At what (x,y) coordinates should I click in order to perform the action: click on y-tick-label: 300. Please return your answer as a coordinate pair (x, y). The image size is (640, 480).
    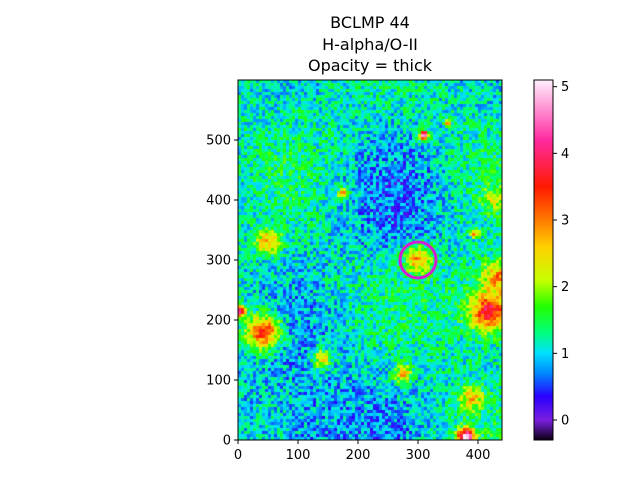
    Looking at the image, I should click on (218, 261).